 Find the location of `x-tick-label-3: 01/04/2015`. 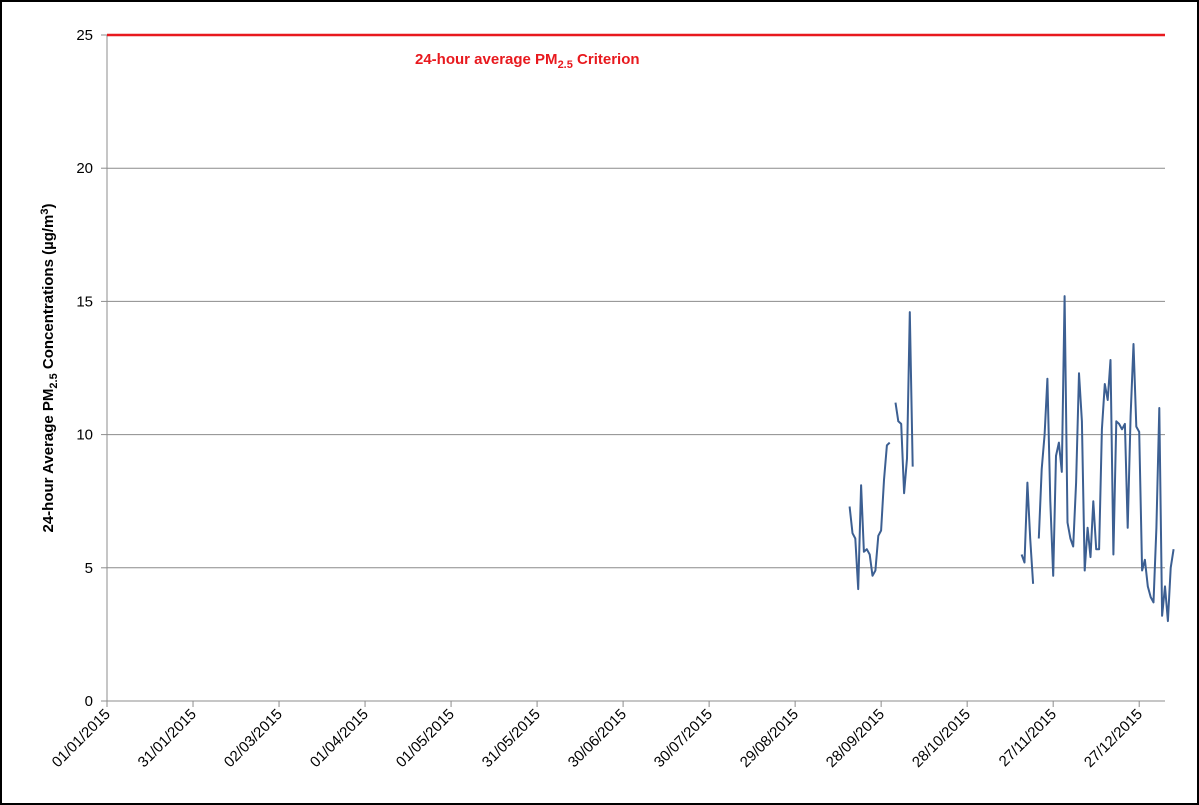

x-tick-label-3: 01/04/2015 is located at coordinates (339, 738).